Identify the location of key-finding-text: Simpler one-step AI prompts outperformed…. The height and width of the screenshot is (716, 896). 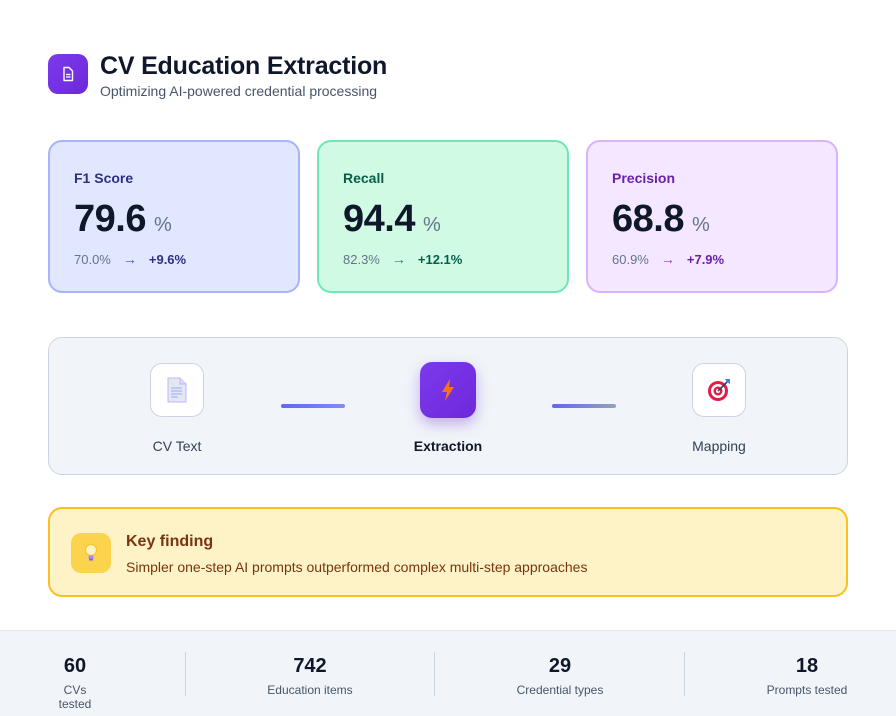
(357, 567).